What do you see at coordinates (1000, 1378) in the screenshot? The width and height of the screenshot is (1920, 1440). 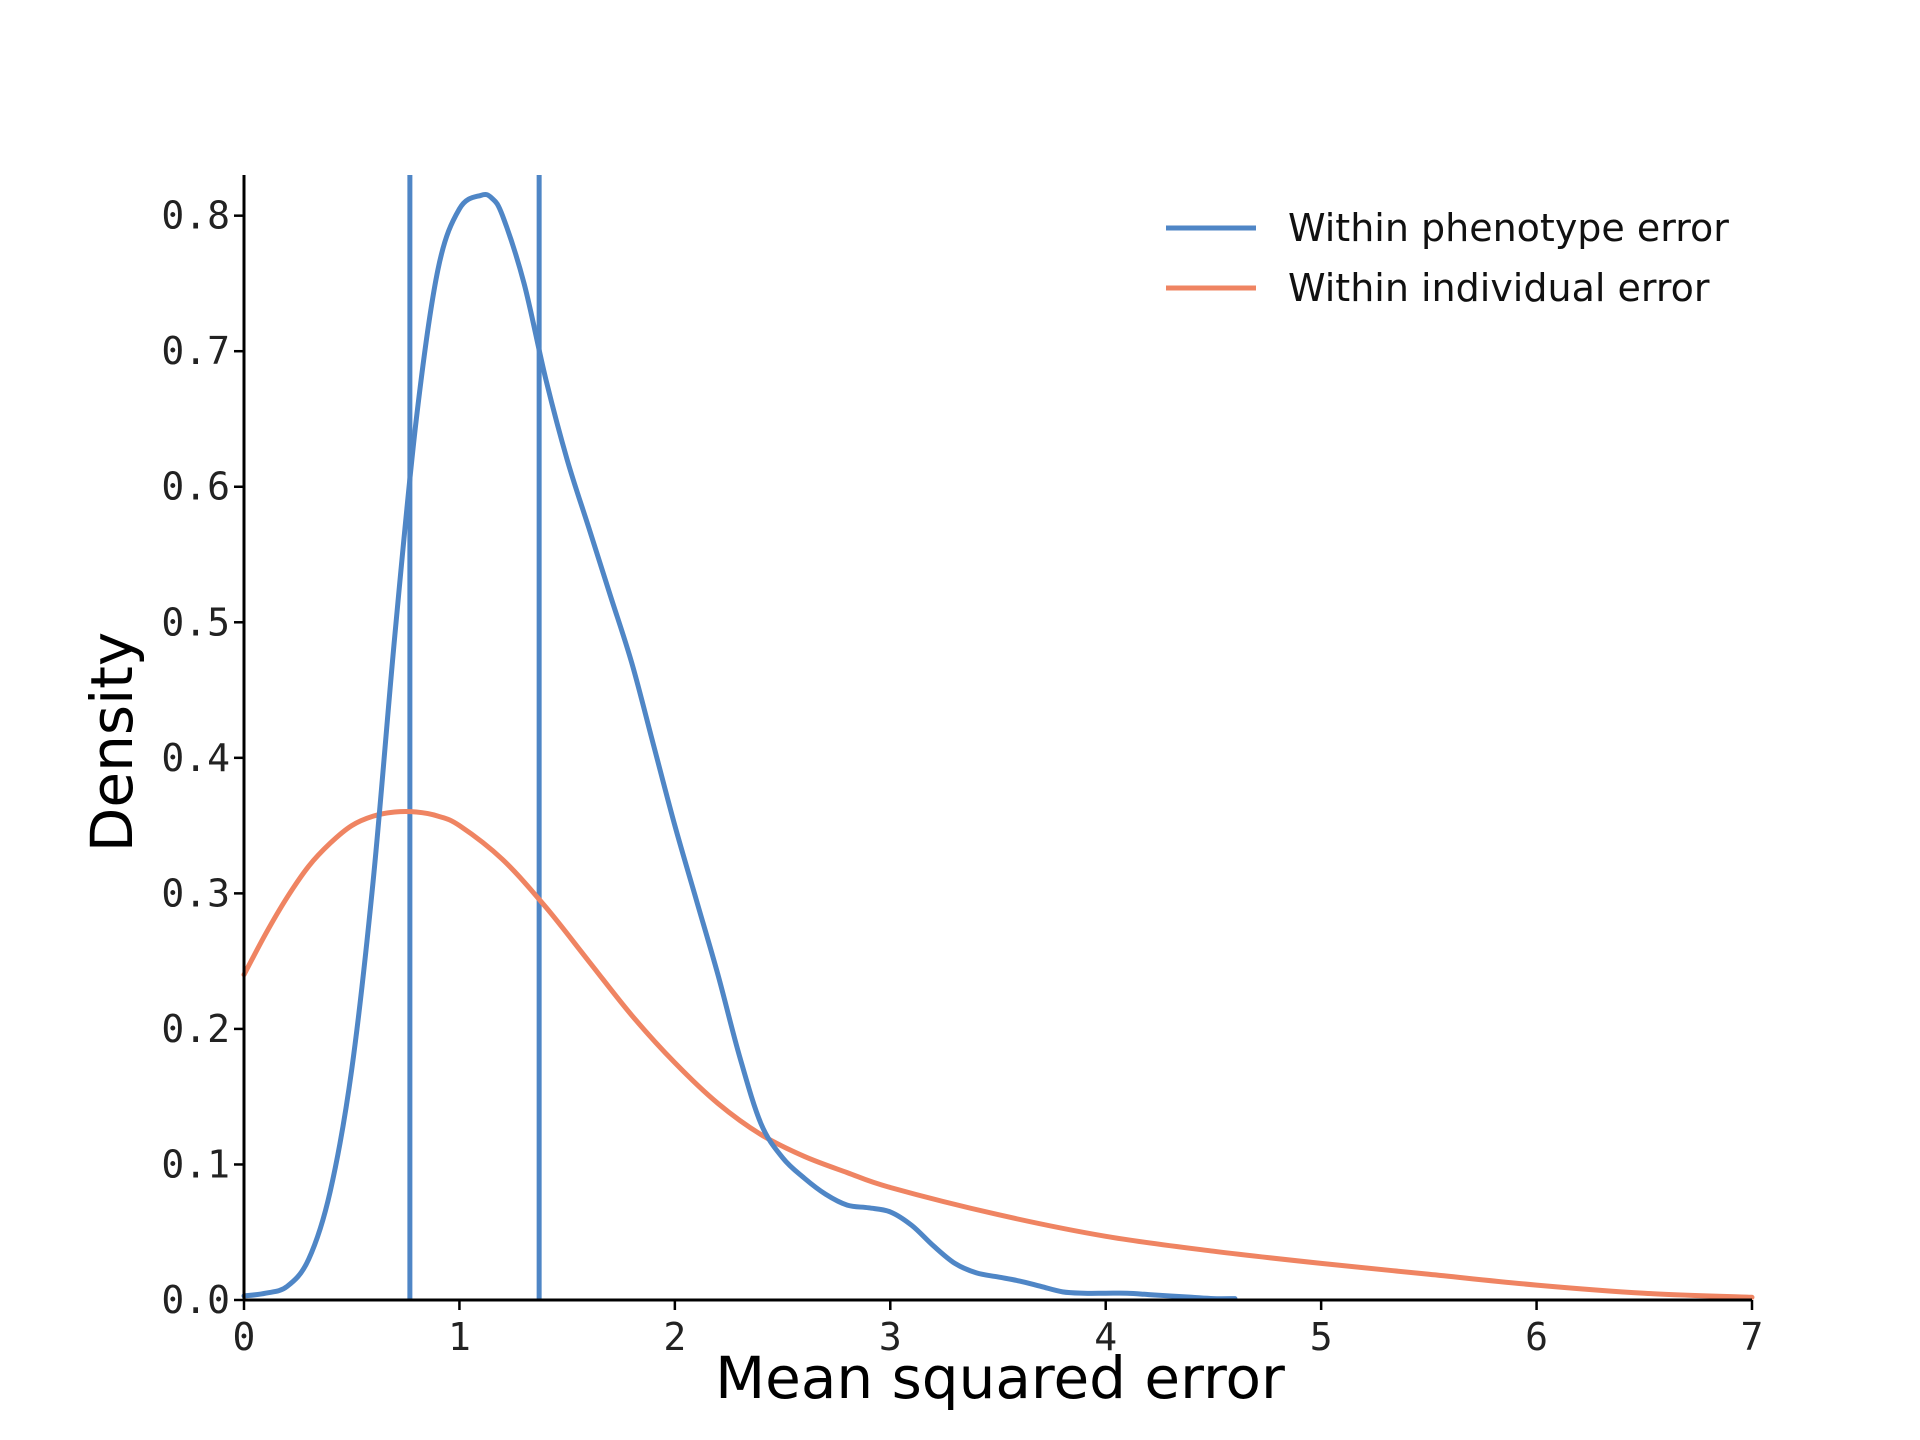 I see `x-axis-label: Mean squared error` at bounding box center [1000, 1378].